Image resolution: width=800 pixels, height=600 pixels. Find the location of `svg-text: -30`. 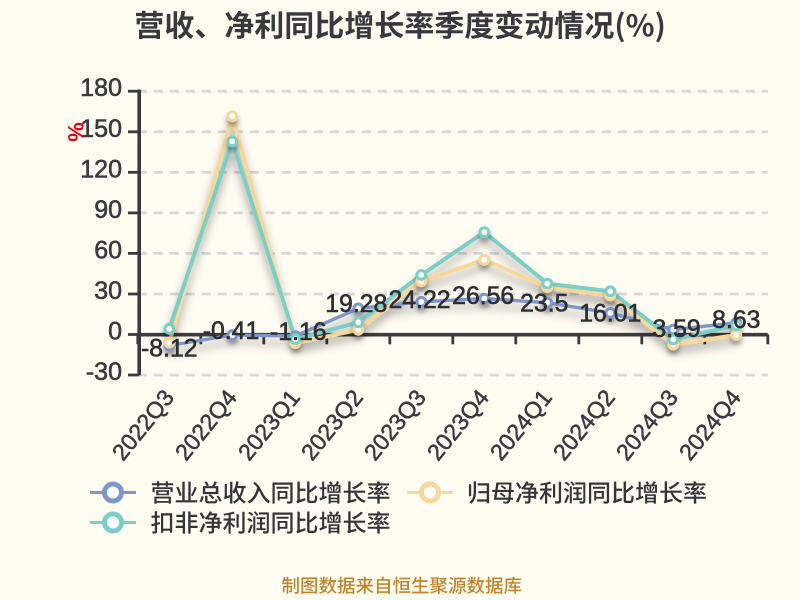

svg-text: -30 is located at coordinates (104, 372).